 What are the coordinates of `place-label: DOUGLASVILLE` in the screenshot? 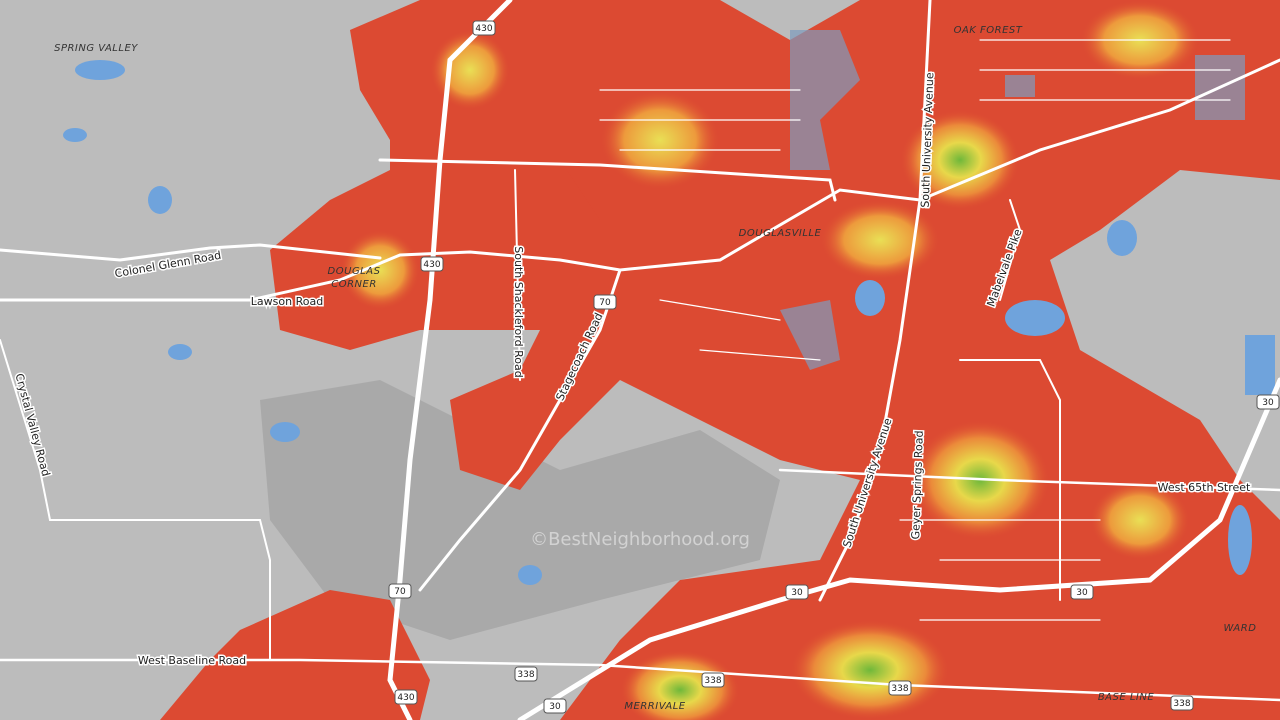 It's located at (780, 233).